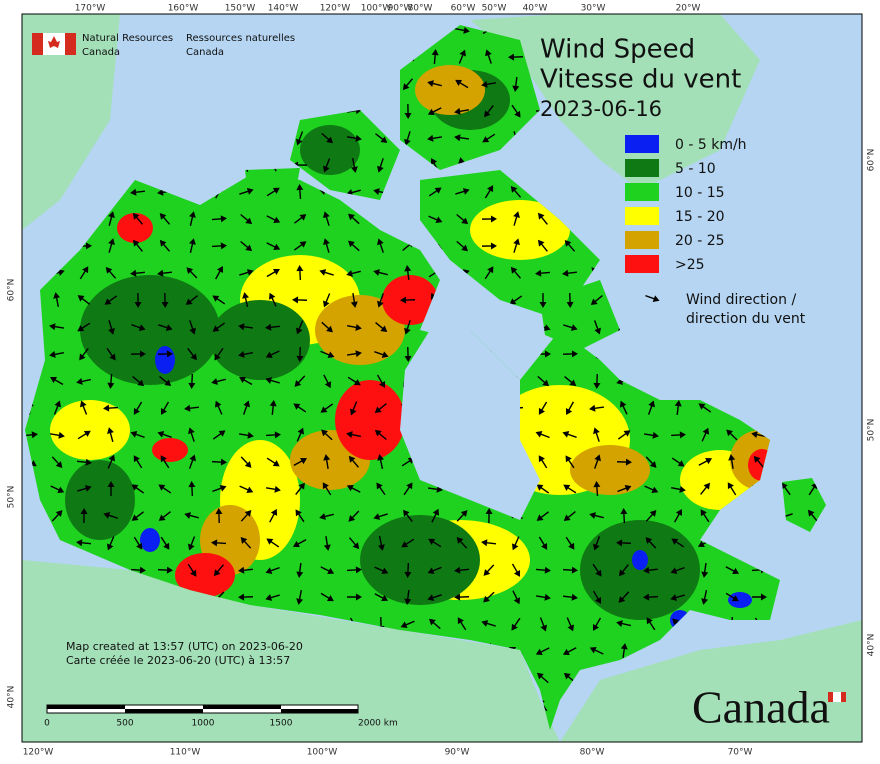 This screenshot has width=880, height=764. What do you see at coordinates (124, 724) in the screenshot?
I see `scale-label: 500` at bounding box center [124, 724].